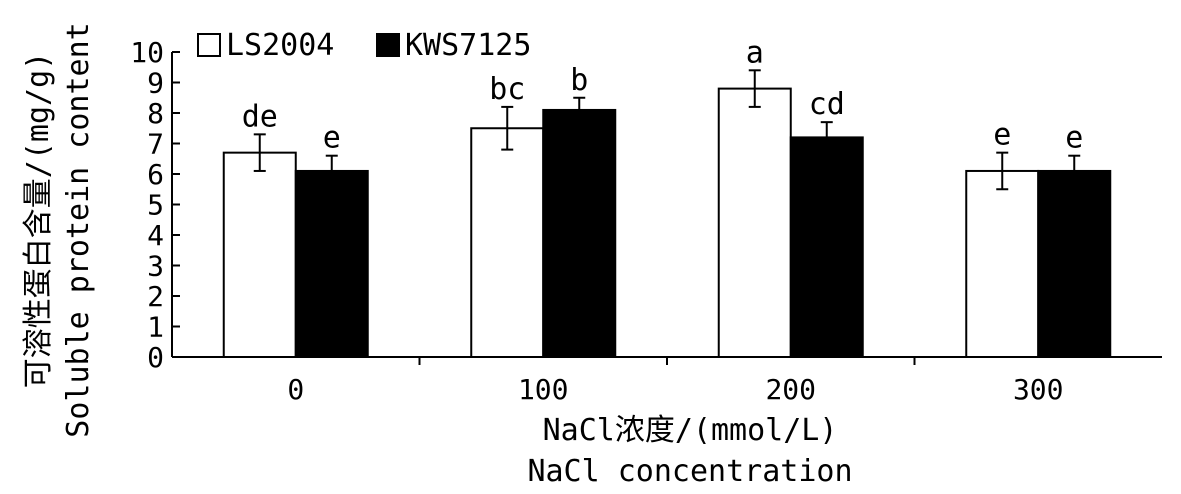 The height and width of the screenshot is (494, 1181). I want to click on significance-label-KWS7125-0: e, so click(332, 138).